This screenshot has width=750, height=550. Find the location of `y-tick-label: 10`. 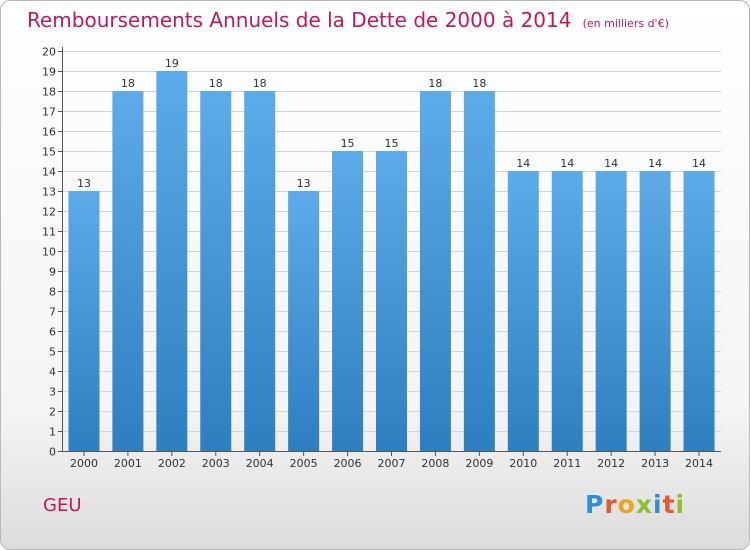

y-tick-label: 10 is located at coordinates (49, 252).